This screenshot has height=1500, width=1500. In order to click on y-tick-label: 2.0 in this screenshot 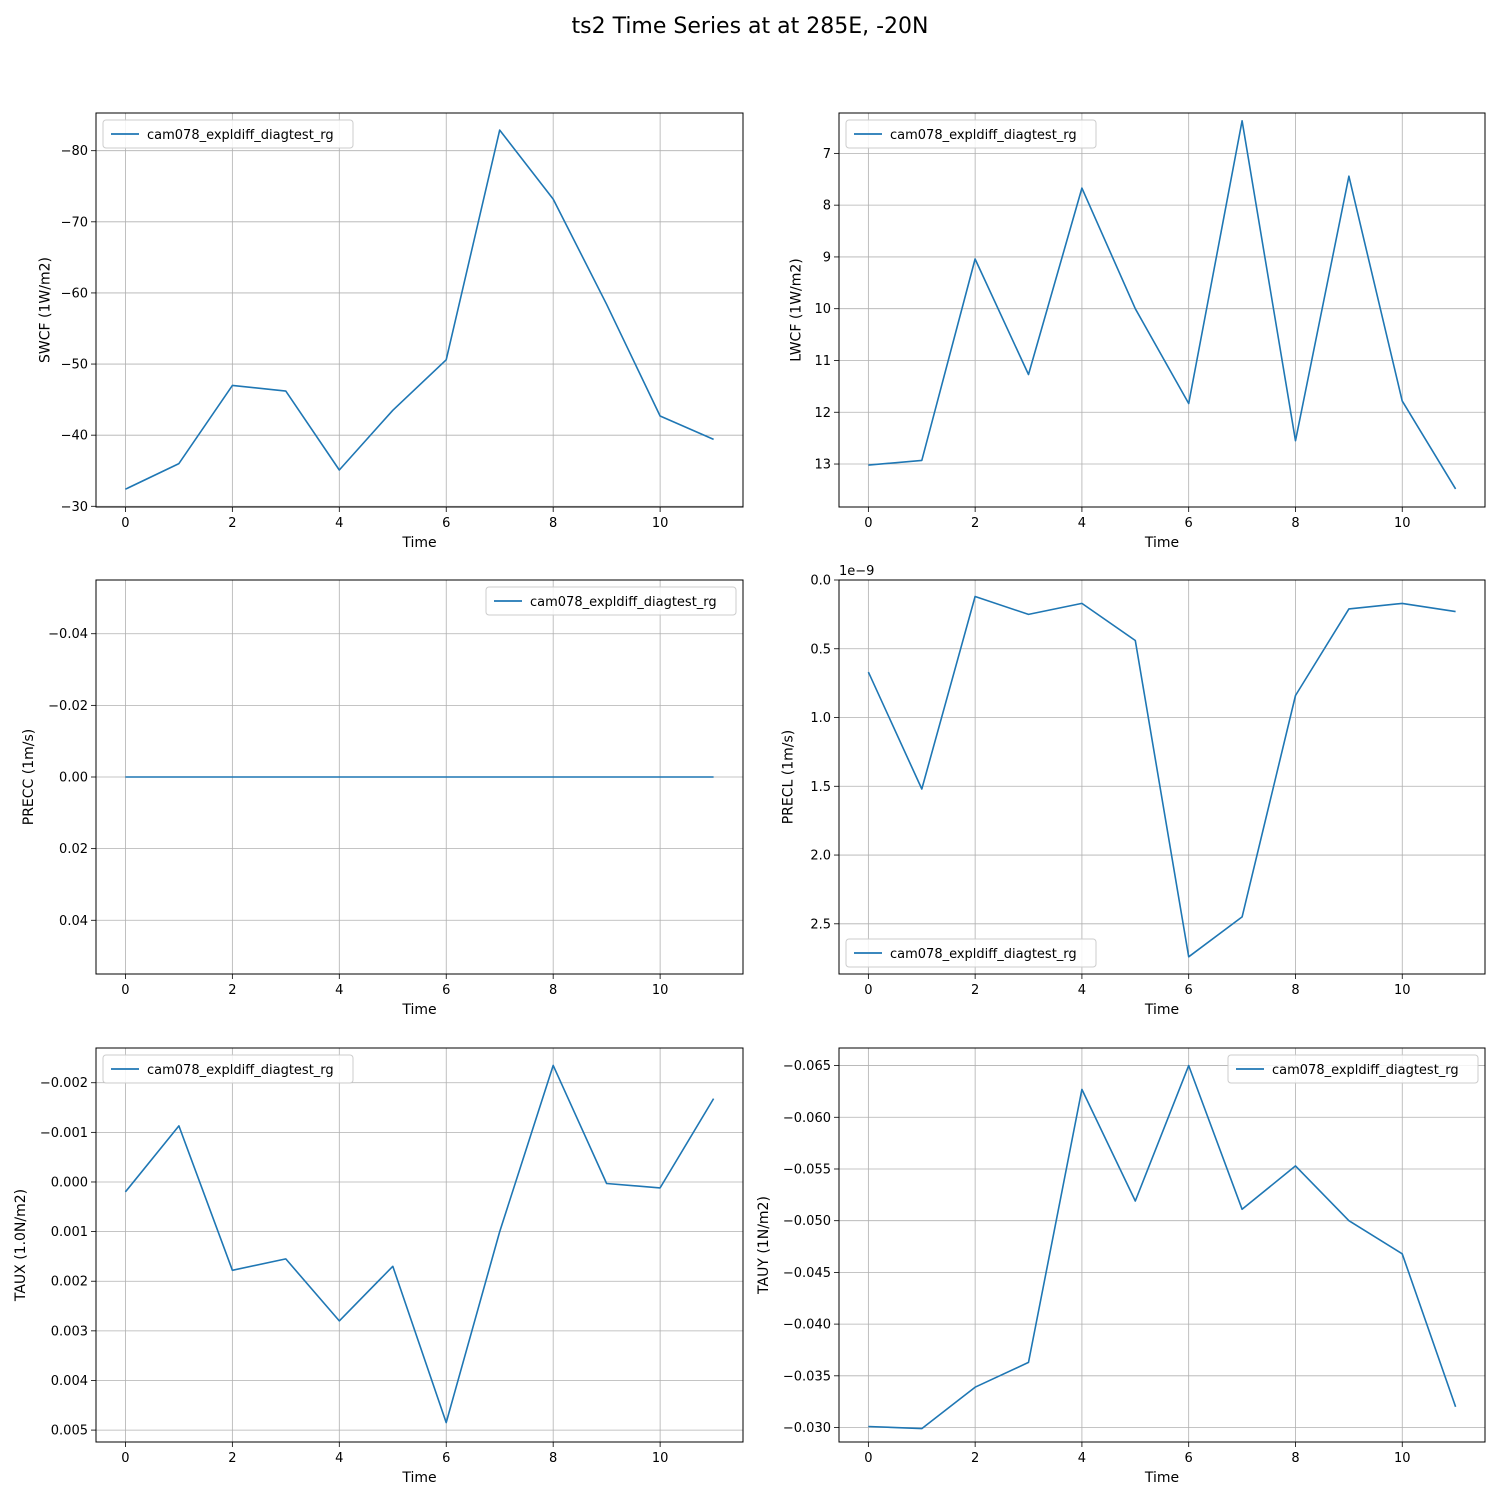, I will do `click(820, 856)`.